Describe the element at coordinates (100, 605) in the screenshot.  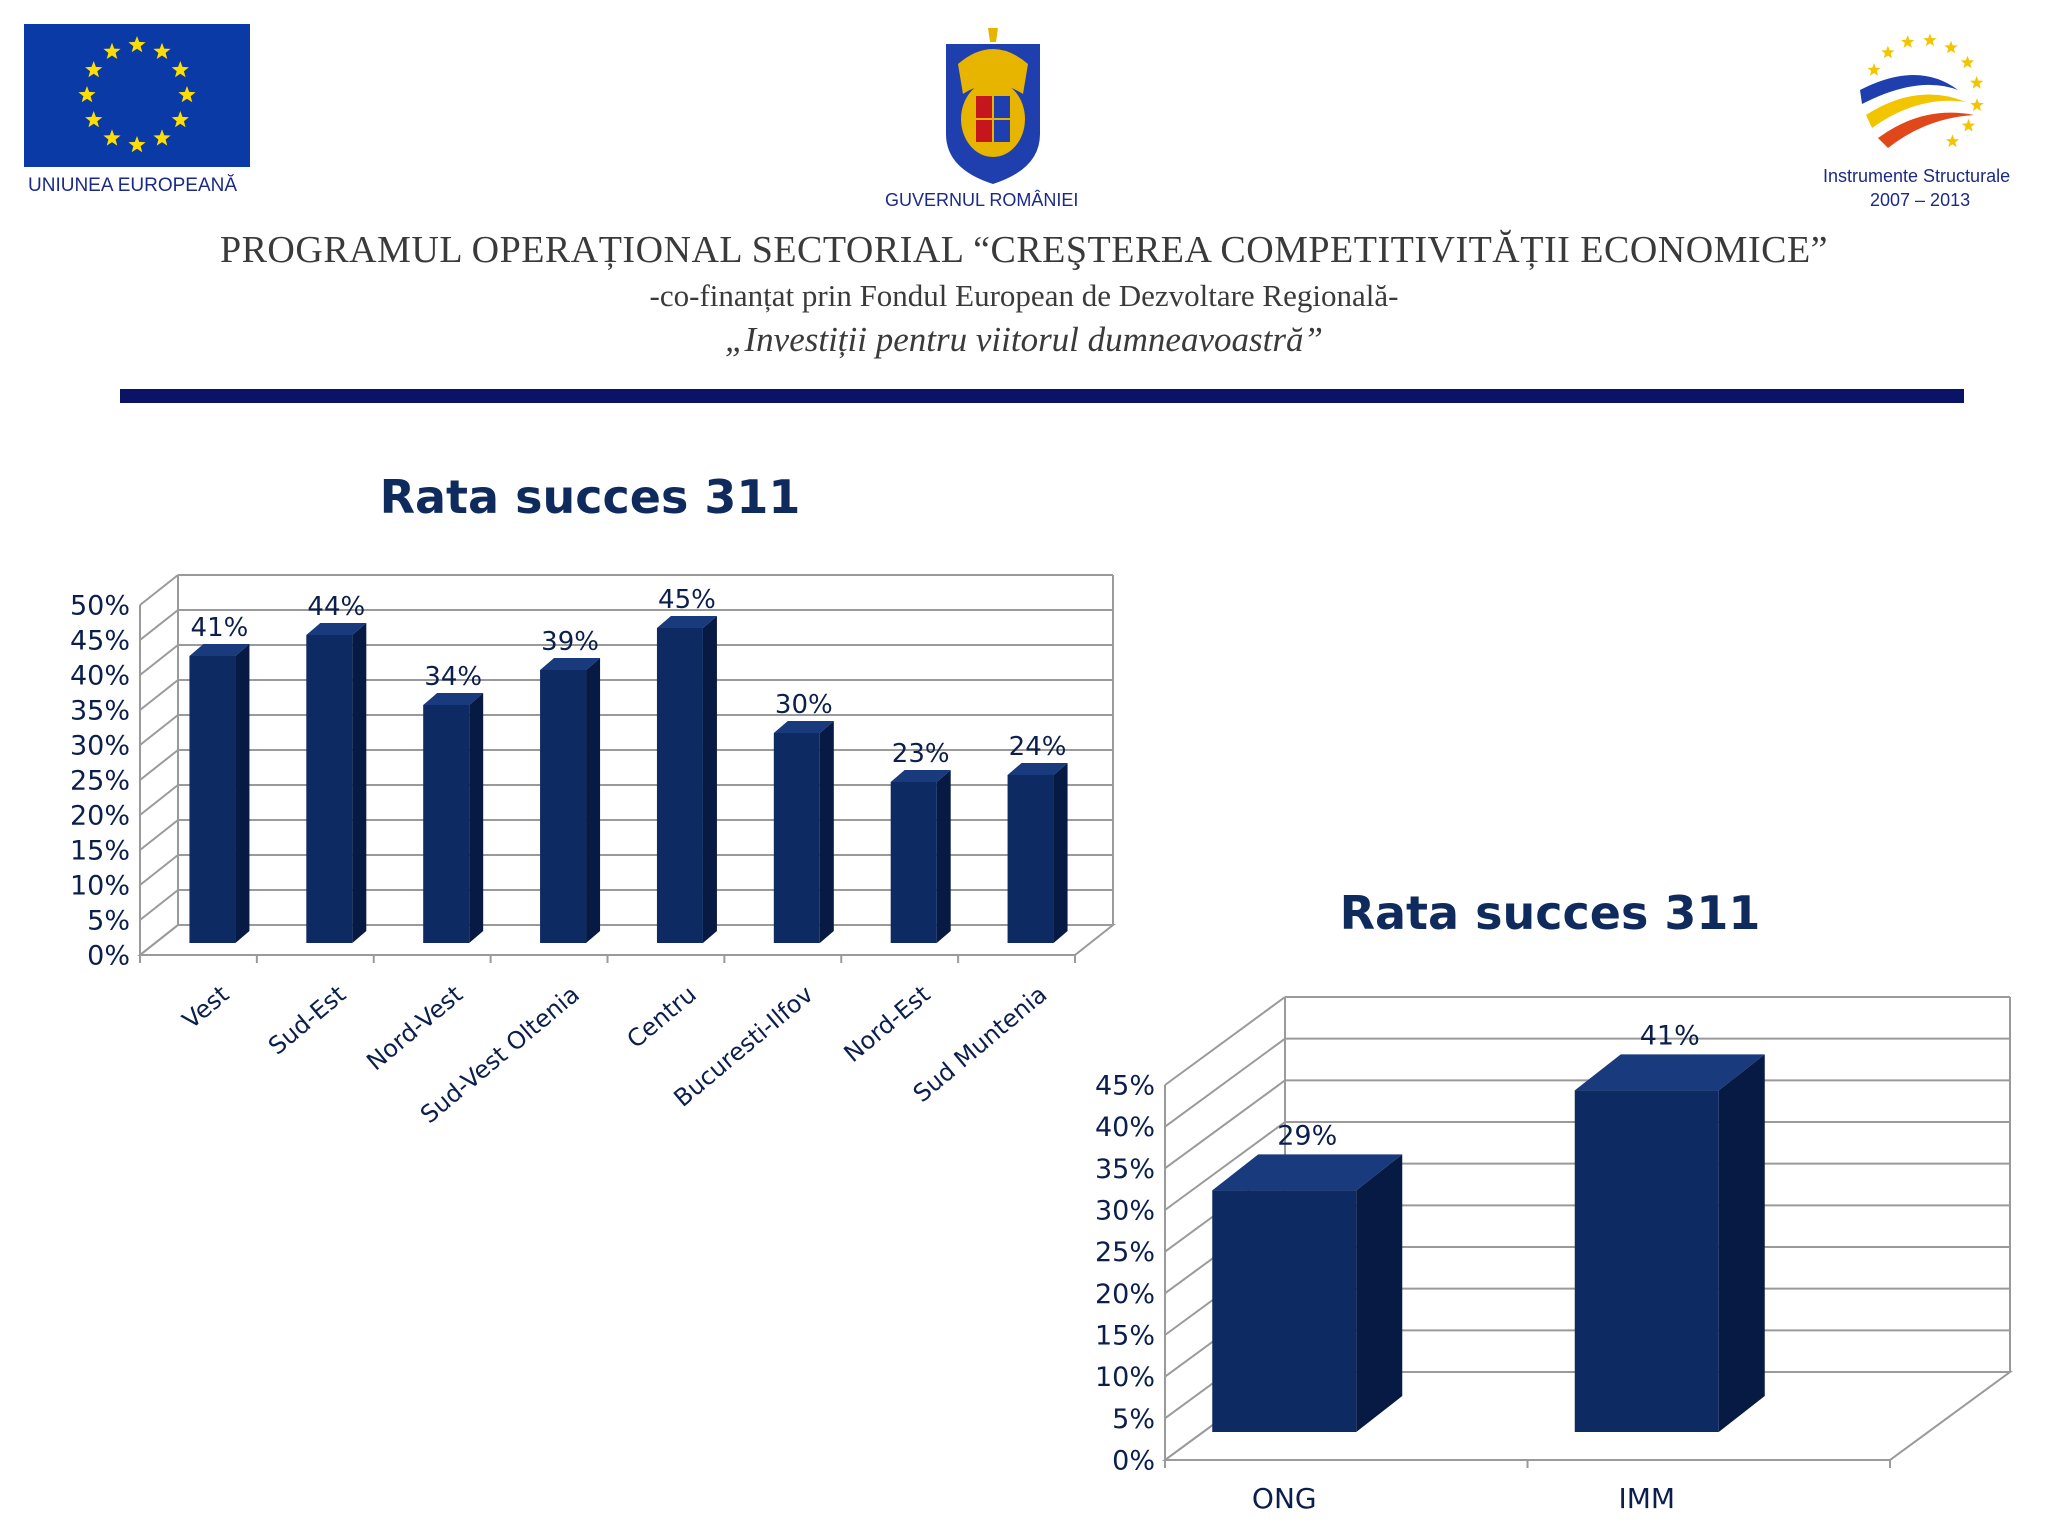
I see `chart1-y-tick-label: 50%` at that location.